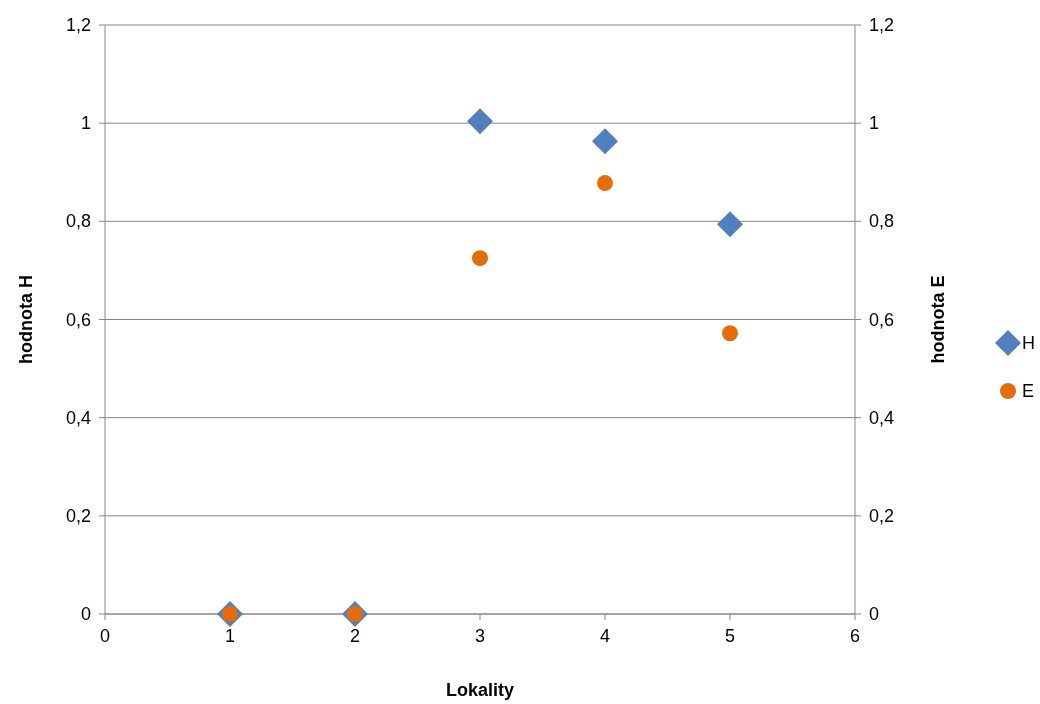 This screenshot has height=704, width=1040. What do you see at coordinates (938, 319) in the screenshot?
I see `y2-axis-title: hodnota E` at bounding box center [938, 319].